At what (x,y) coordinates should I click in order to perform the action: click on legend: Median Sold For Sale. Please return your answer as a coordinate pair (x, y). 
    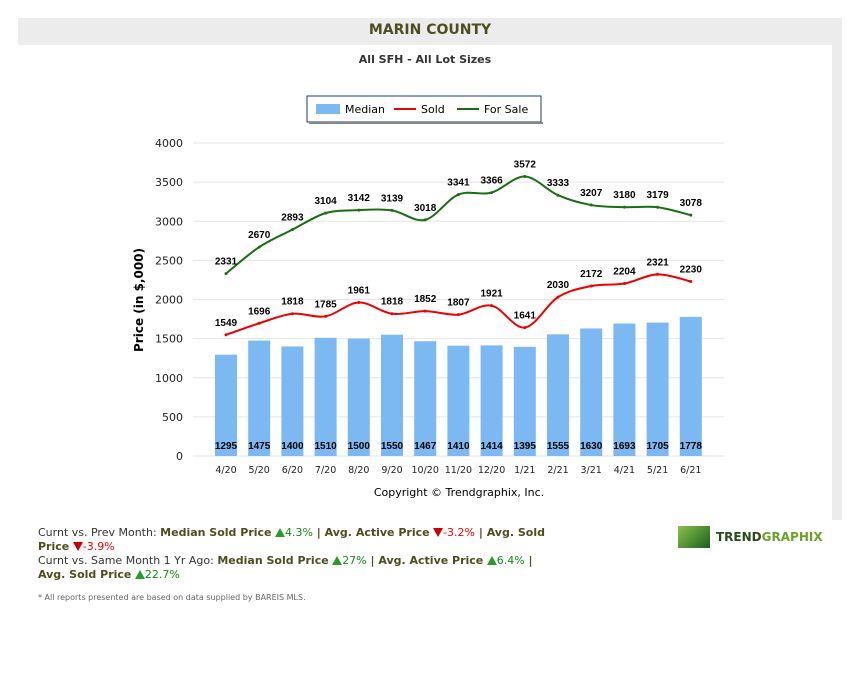
    Looking at the image, I should click on (424, 109).